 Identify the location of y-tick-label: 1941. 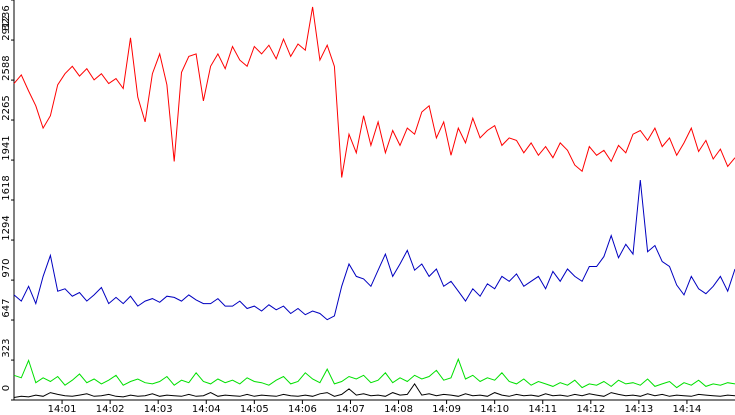
(6, 147).